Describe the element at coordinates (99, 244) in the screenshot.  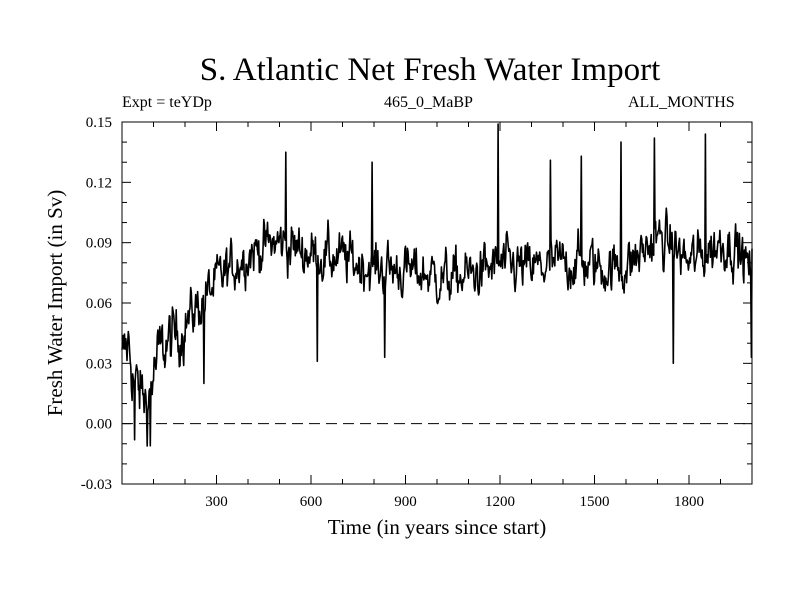
I see `y-tick-label: 0.09` at that location.